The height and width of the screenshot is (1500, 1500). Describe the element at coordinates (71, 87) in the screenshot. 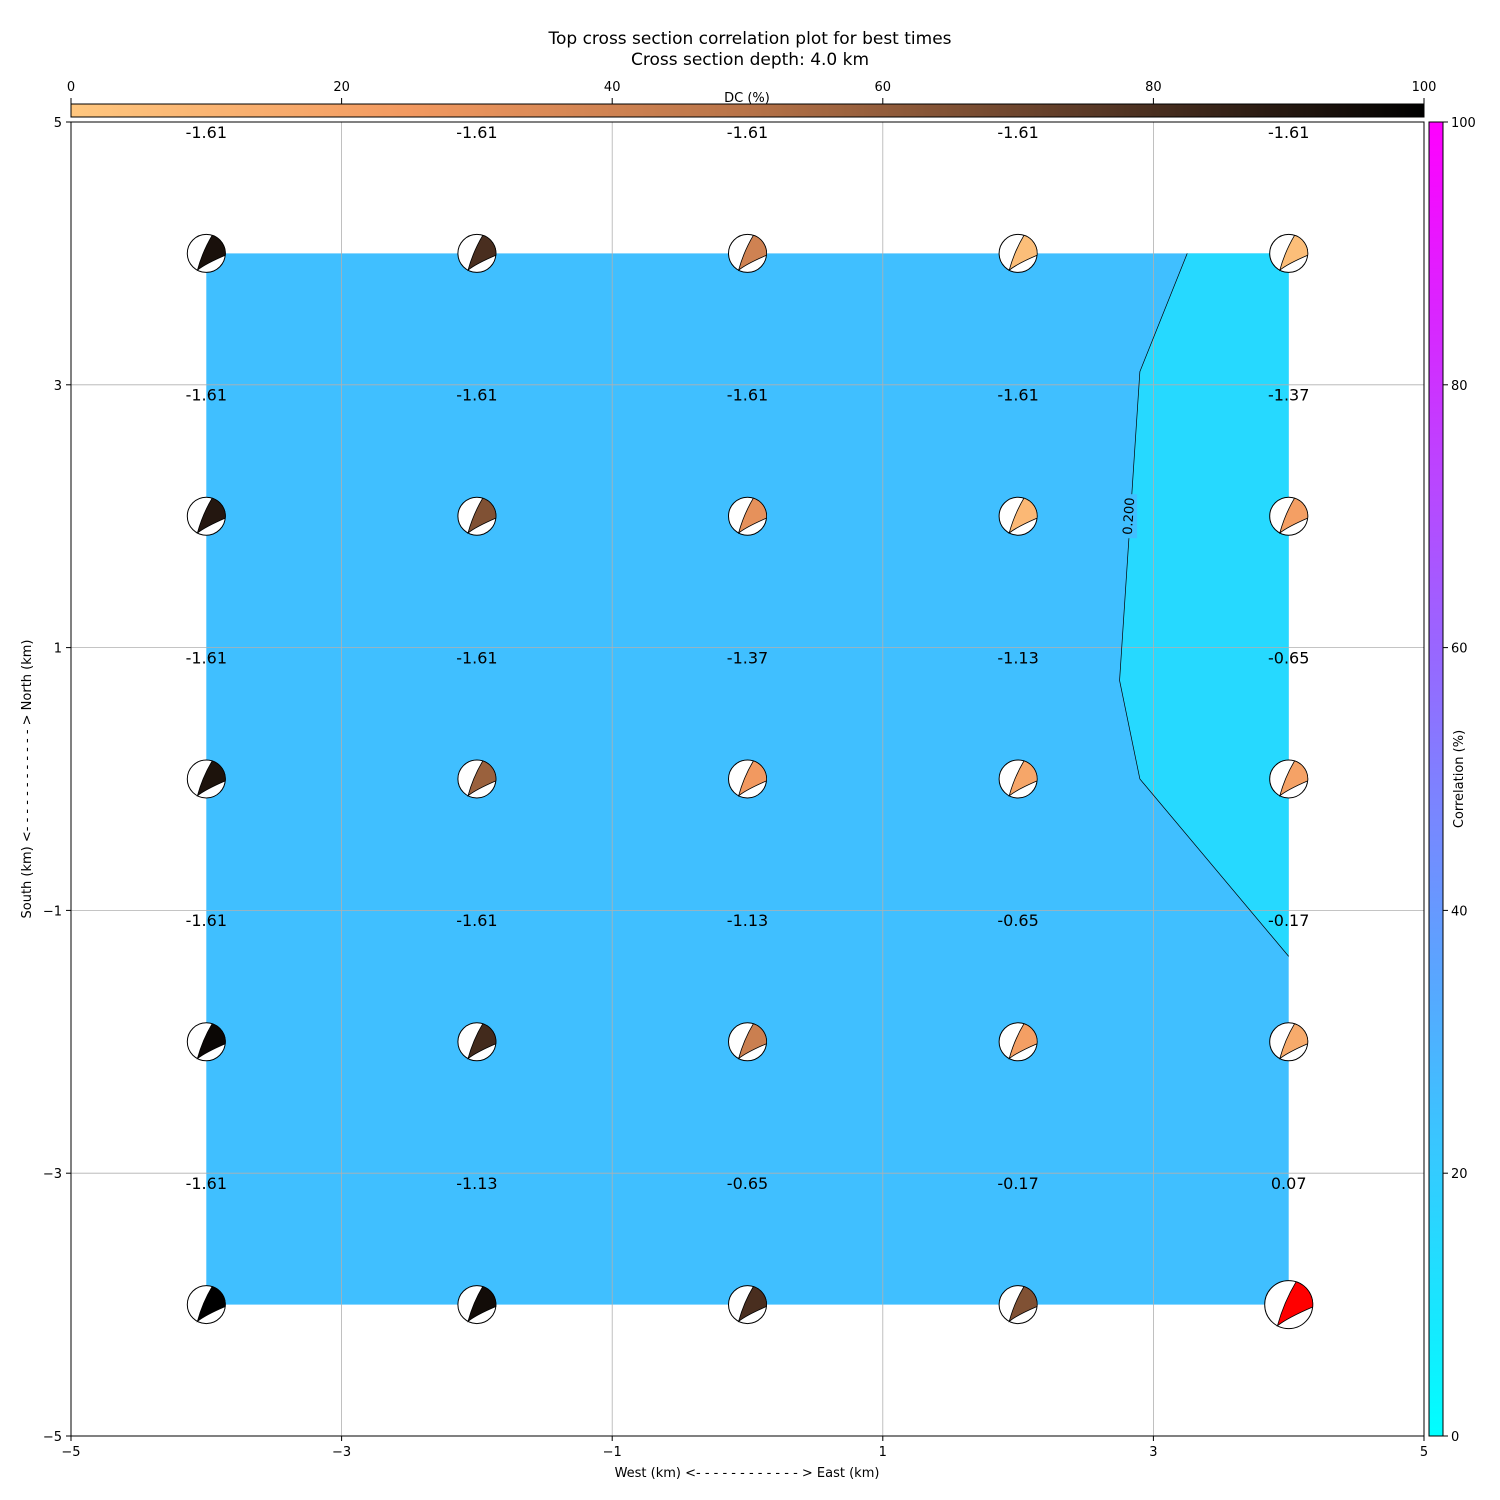

I see `dc-tick-label: 0` at that location.